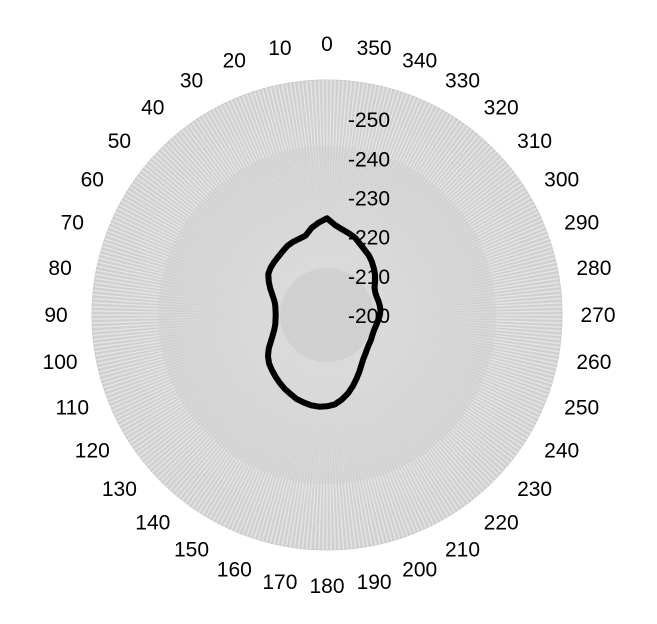 The height and width of the screenshot is (624, 657). What do you see at coordinates (374, 48) in the screenshot?
I see `angle-tick-label: 350` at bounding box center [374, 48].